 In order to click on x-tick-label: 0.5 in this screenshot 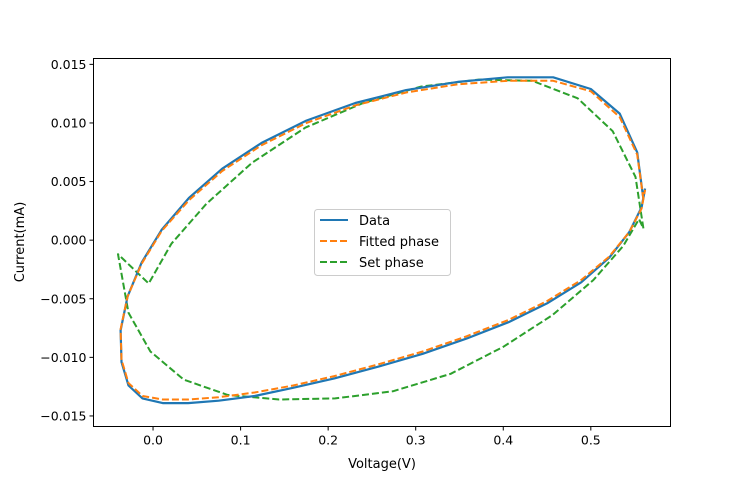, I will do `click(591, 440)`.